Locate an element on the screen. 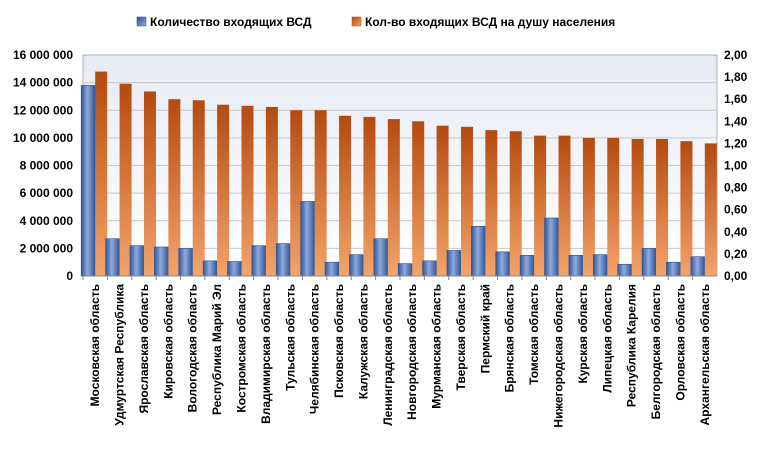  y-left-tick-label: 10 000 000 is located at coordinates (43, 138).